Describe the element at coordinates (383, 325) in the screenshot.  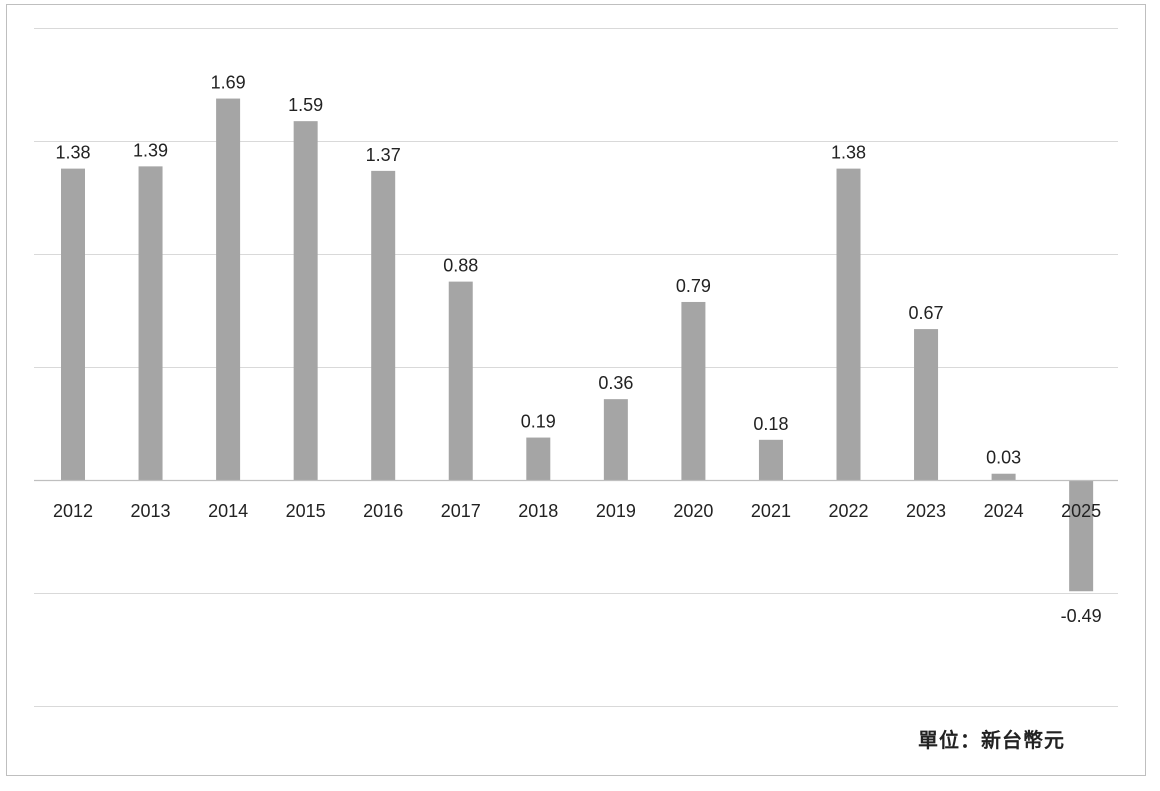
I see `bar-2016` at that location.